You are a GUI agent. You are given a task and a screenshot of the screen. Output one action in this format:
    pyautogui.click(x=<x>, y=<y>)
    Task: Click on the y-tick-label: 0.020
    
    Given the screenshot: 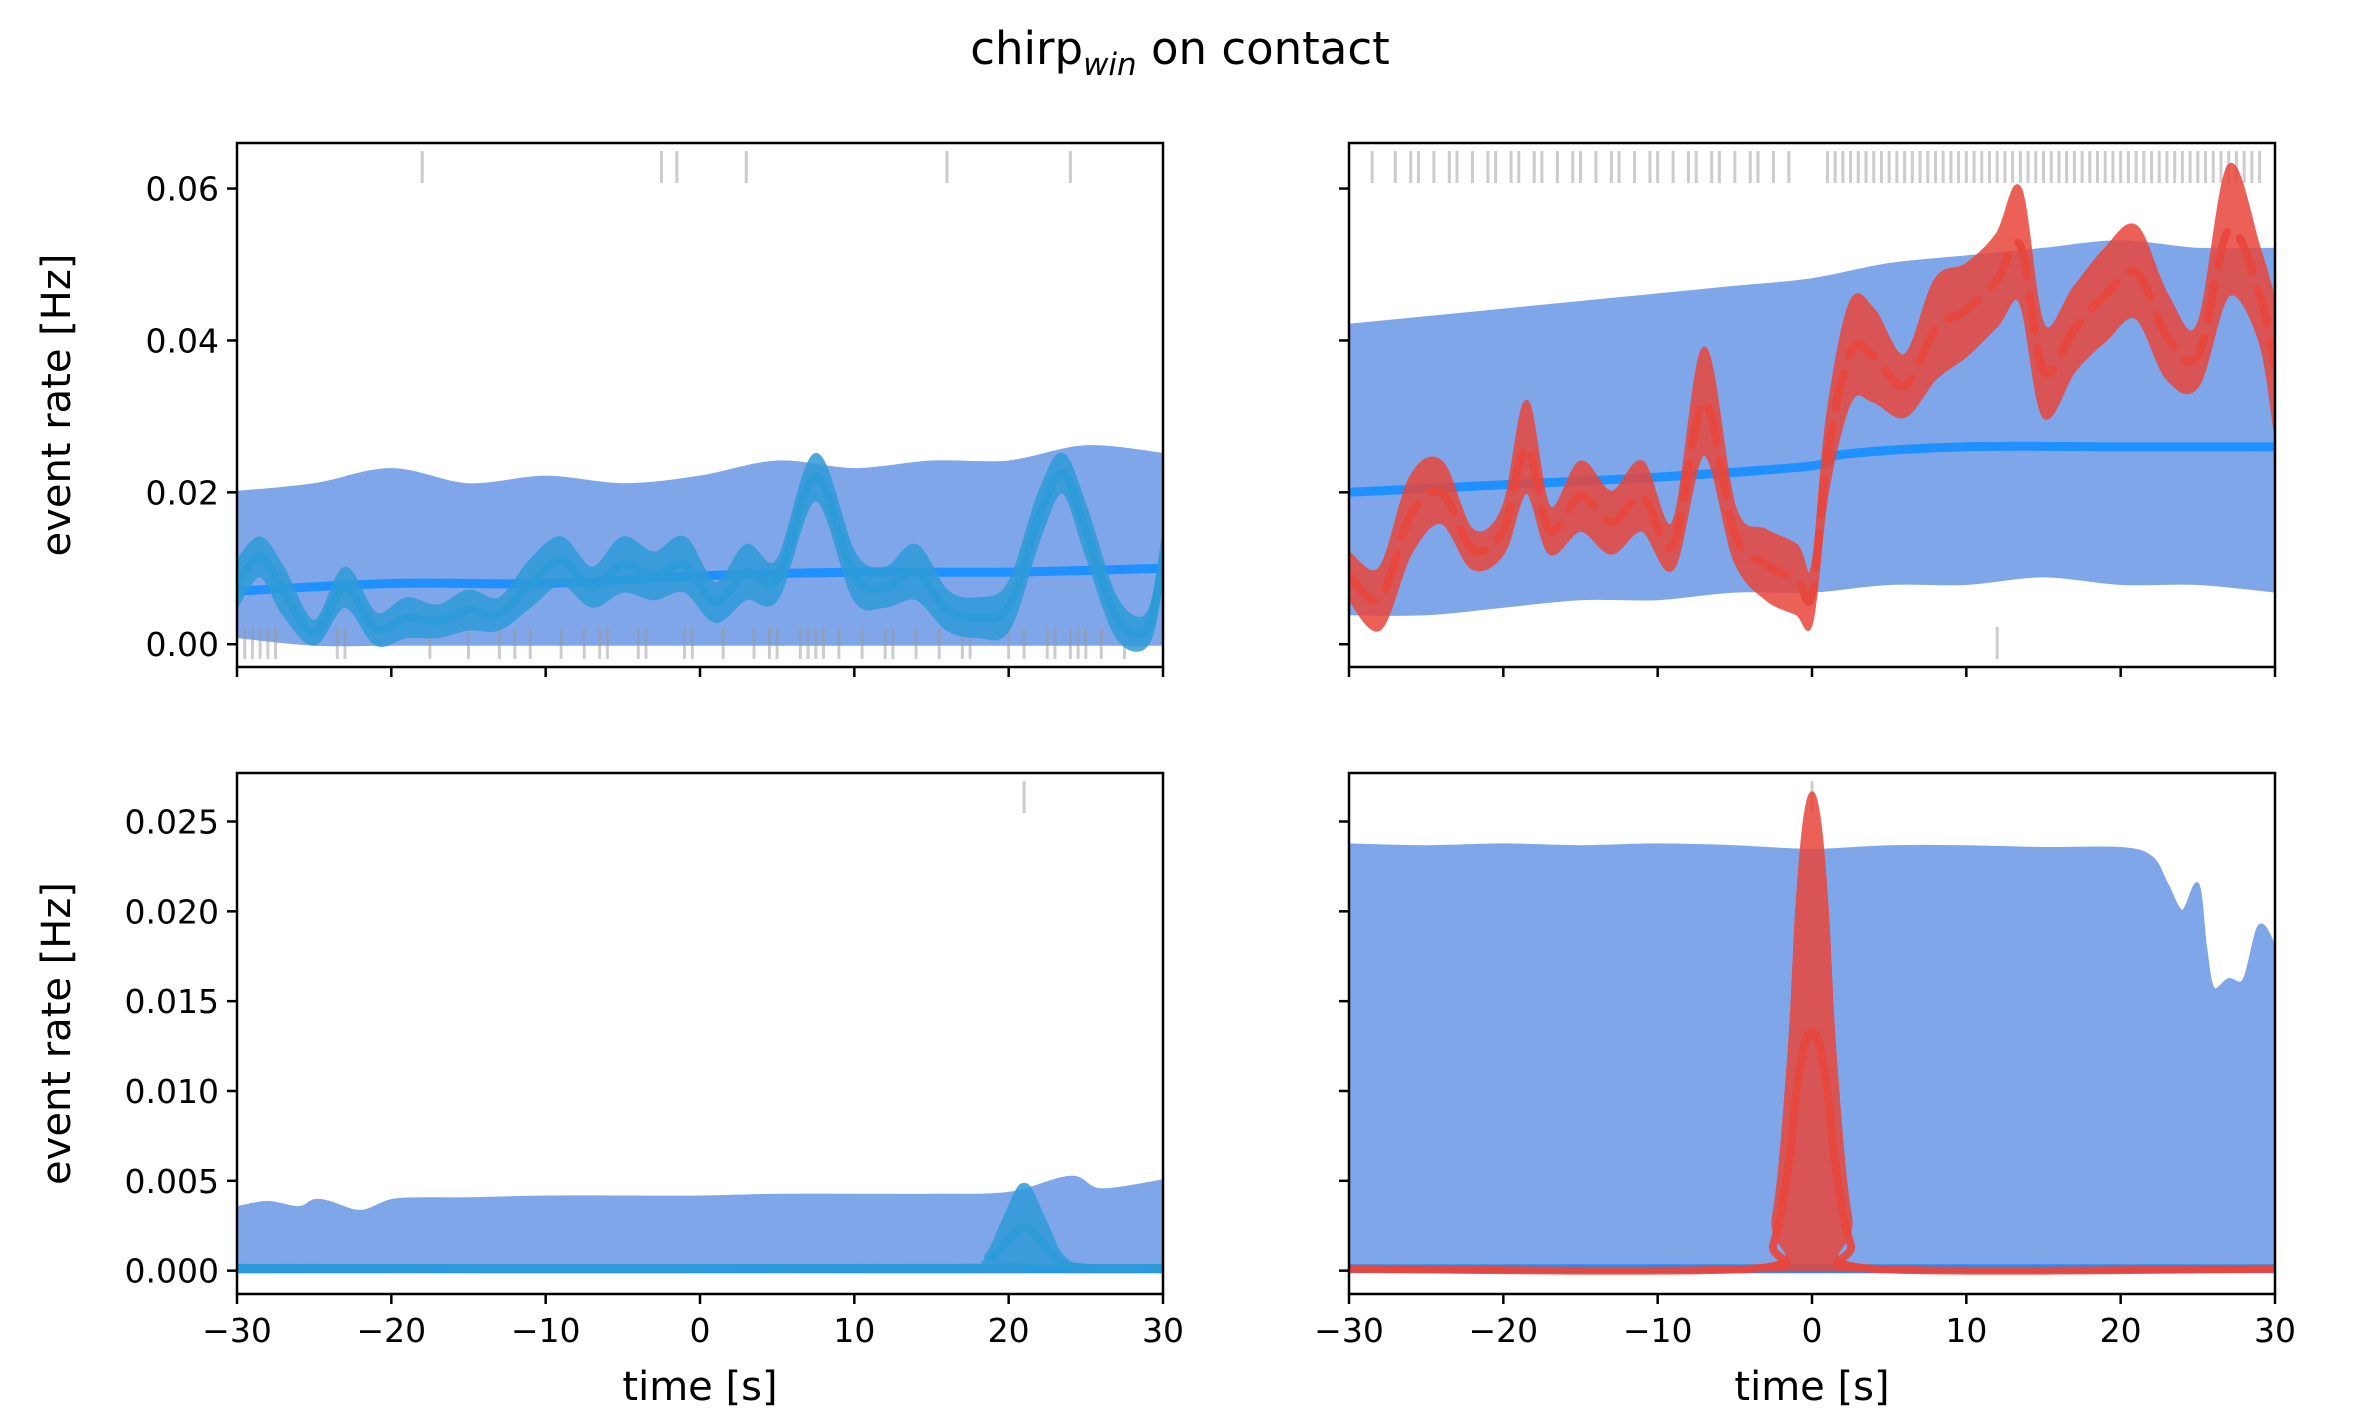 What is the action you would take?
    pyautogui.click(x=172, y=911)
    